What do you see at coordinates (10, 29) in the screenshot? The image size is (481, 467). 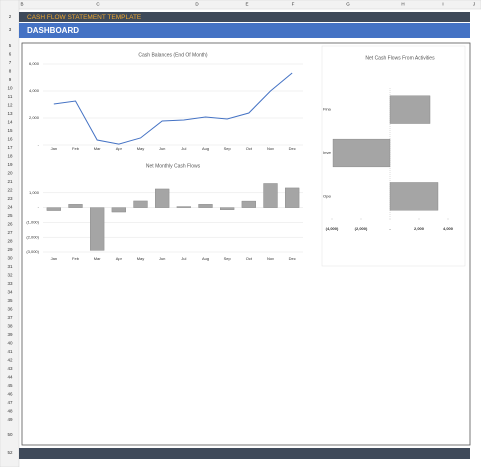 I see `row-number: 3` at bounding box center [10, 29].